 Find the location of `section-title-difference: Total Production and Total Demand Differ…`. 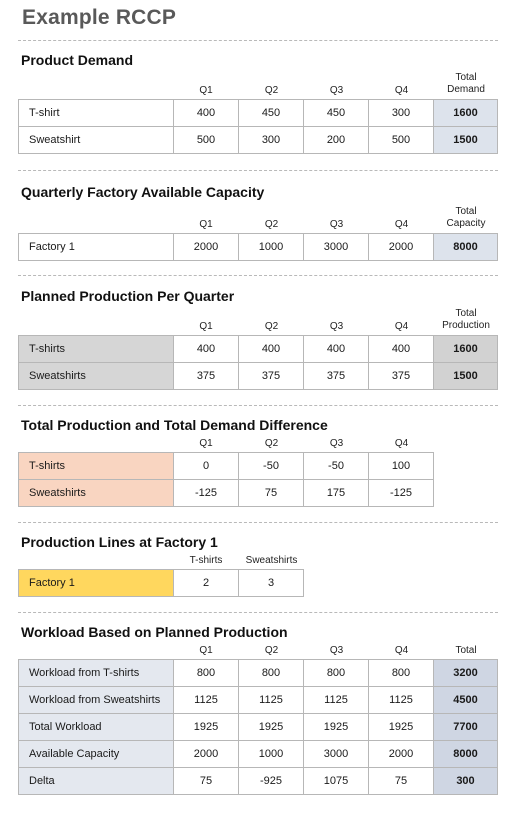

section-title-difference: Total Production and Total Demand Differ… is located at coordinates (174, 425).